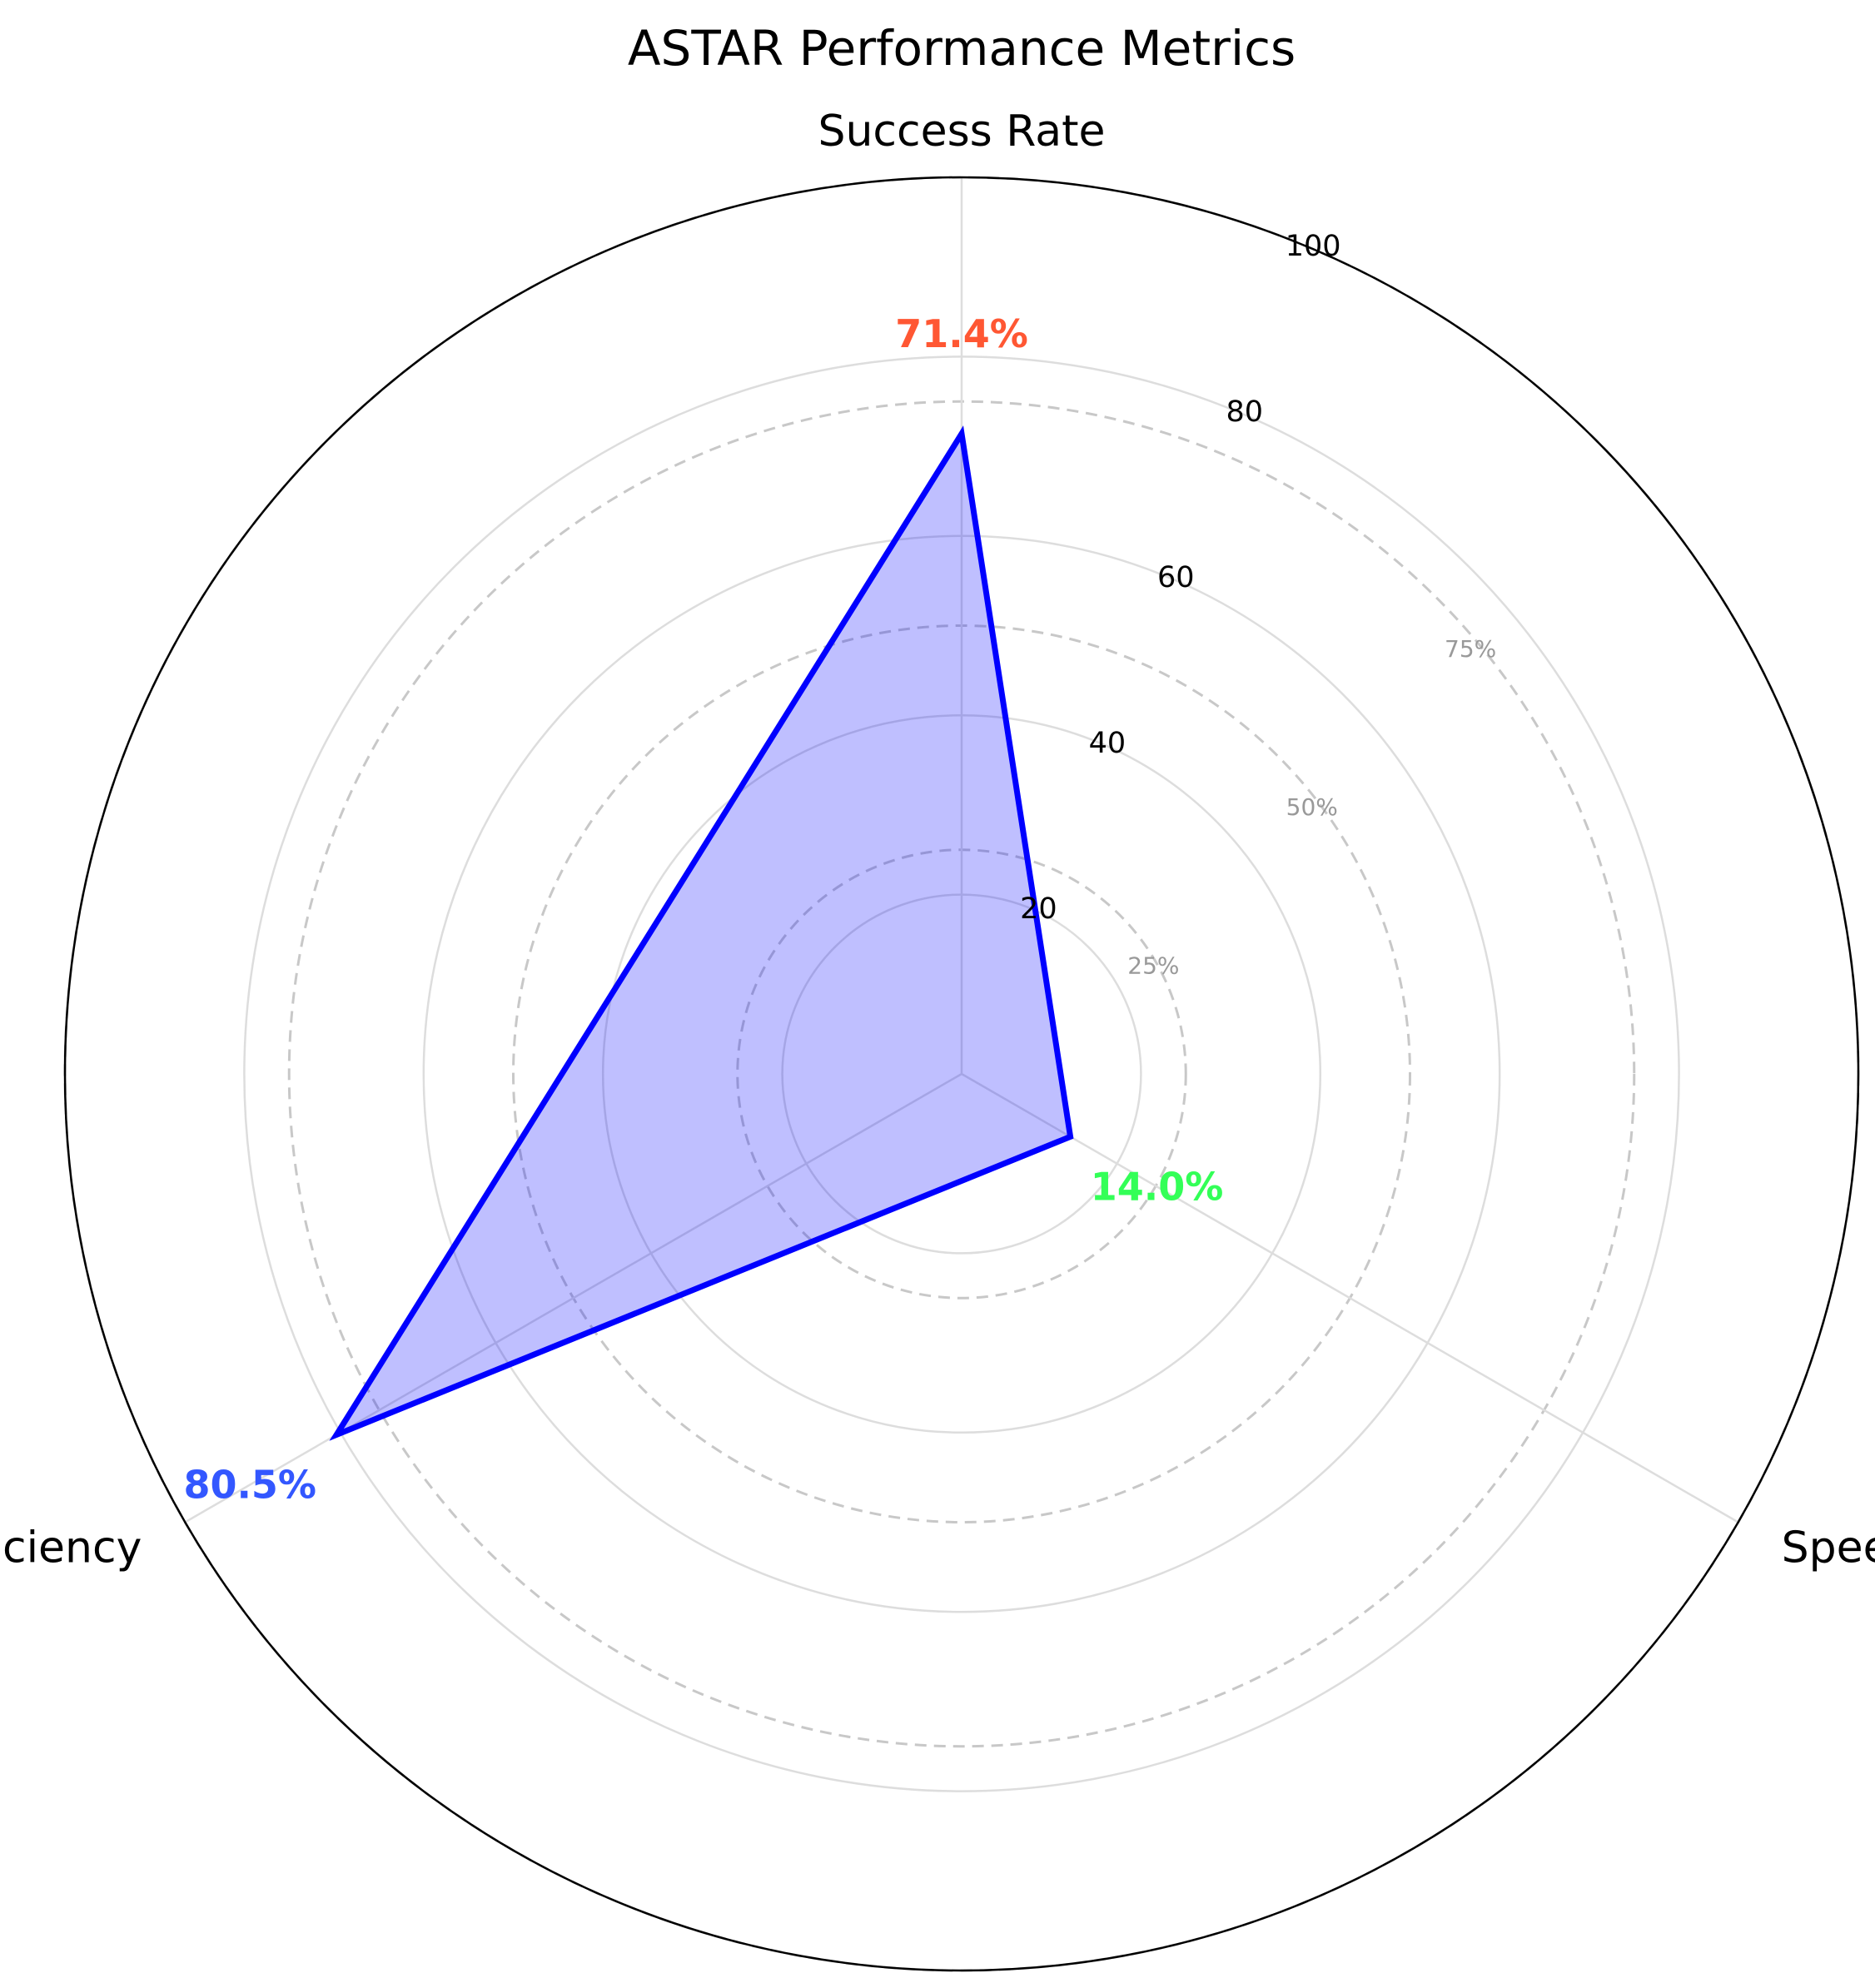 This screenshot has width=1875, height=1988. What do you see at coordinates (962, 333) in the screenshot?
I see `value-label: 71.4%` at bounding box center [962, 333].